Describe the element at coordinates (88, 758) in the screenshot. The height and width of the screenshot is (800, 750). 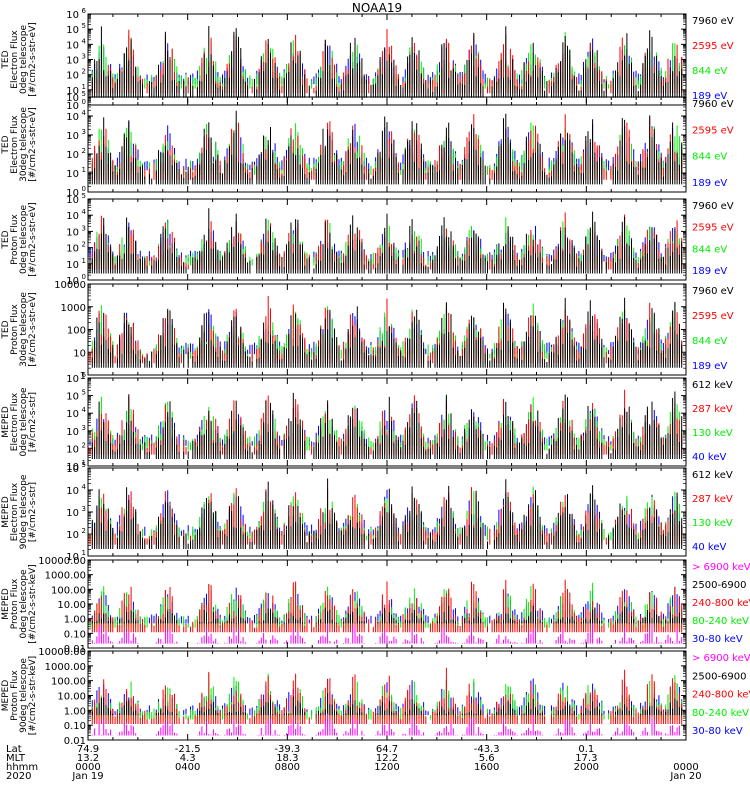
I see `x-tick-label-mlt: 13.2` at that location.